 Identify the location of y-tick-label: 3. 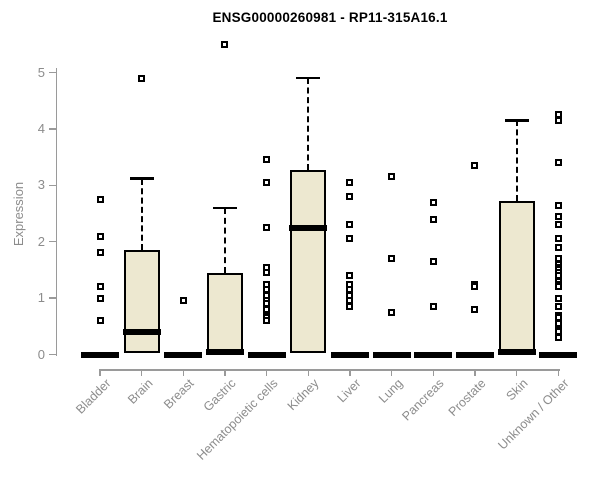
(41, 185).